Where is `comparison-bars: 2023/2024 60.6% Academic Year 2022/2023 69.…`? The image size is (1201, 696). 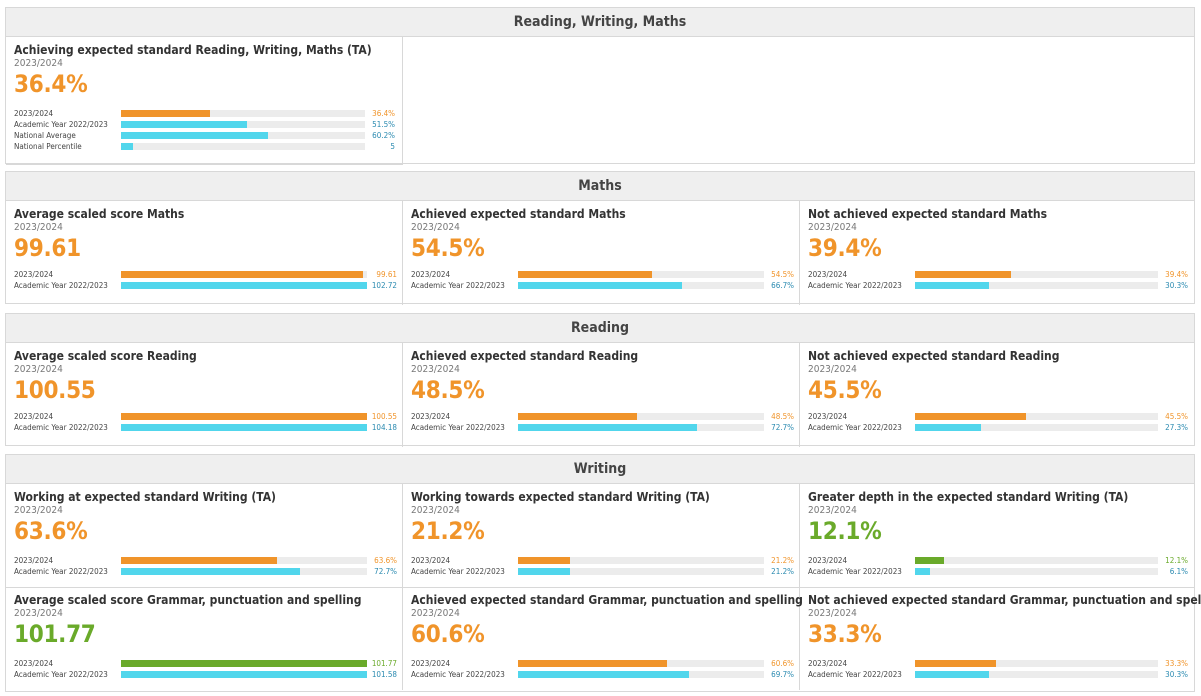
comparison-bars: 2023/2024 60.6% Academic Year 2022/2023 69.… is located at coordinates (602, 669).